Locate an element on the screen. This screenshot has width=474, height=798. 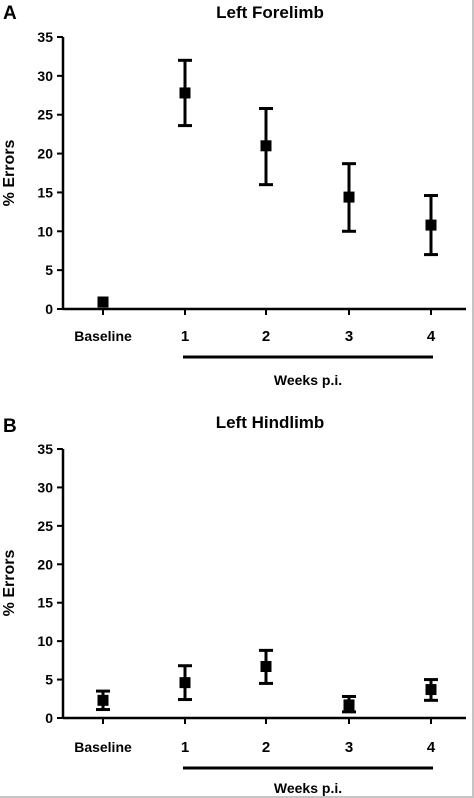
panel-a-ytick-label: 15 is located at coordinates (45, 192).